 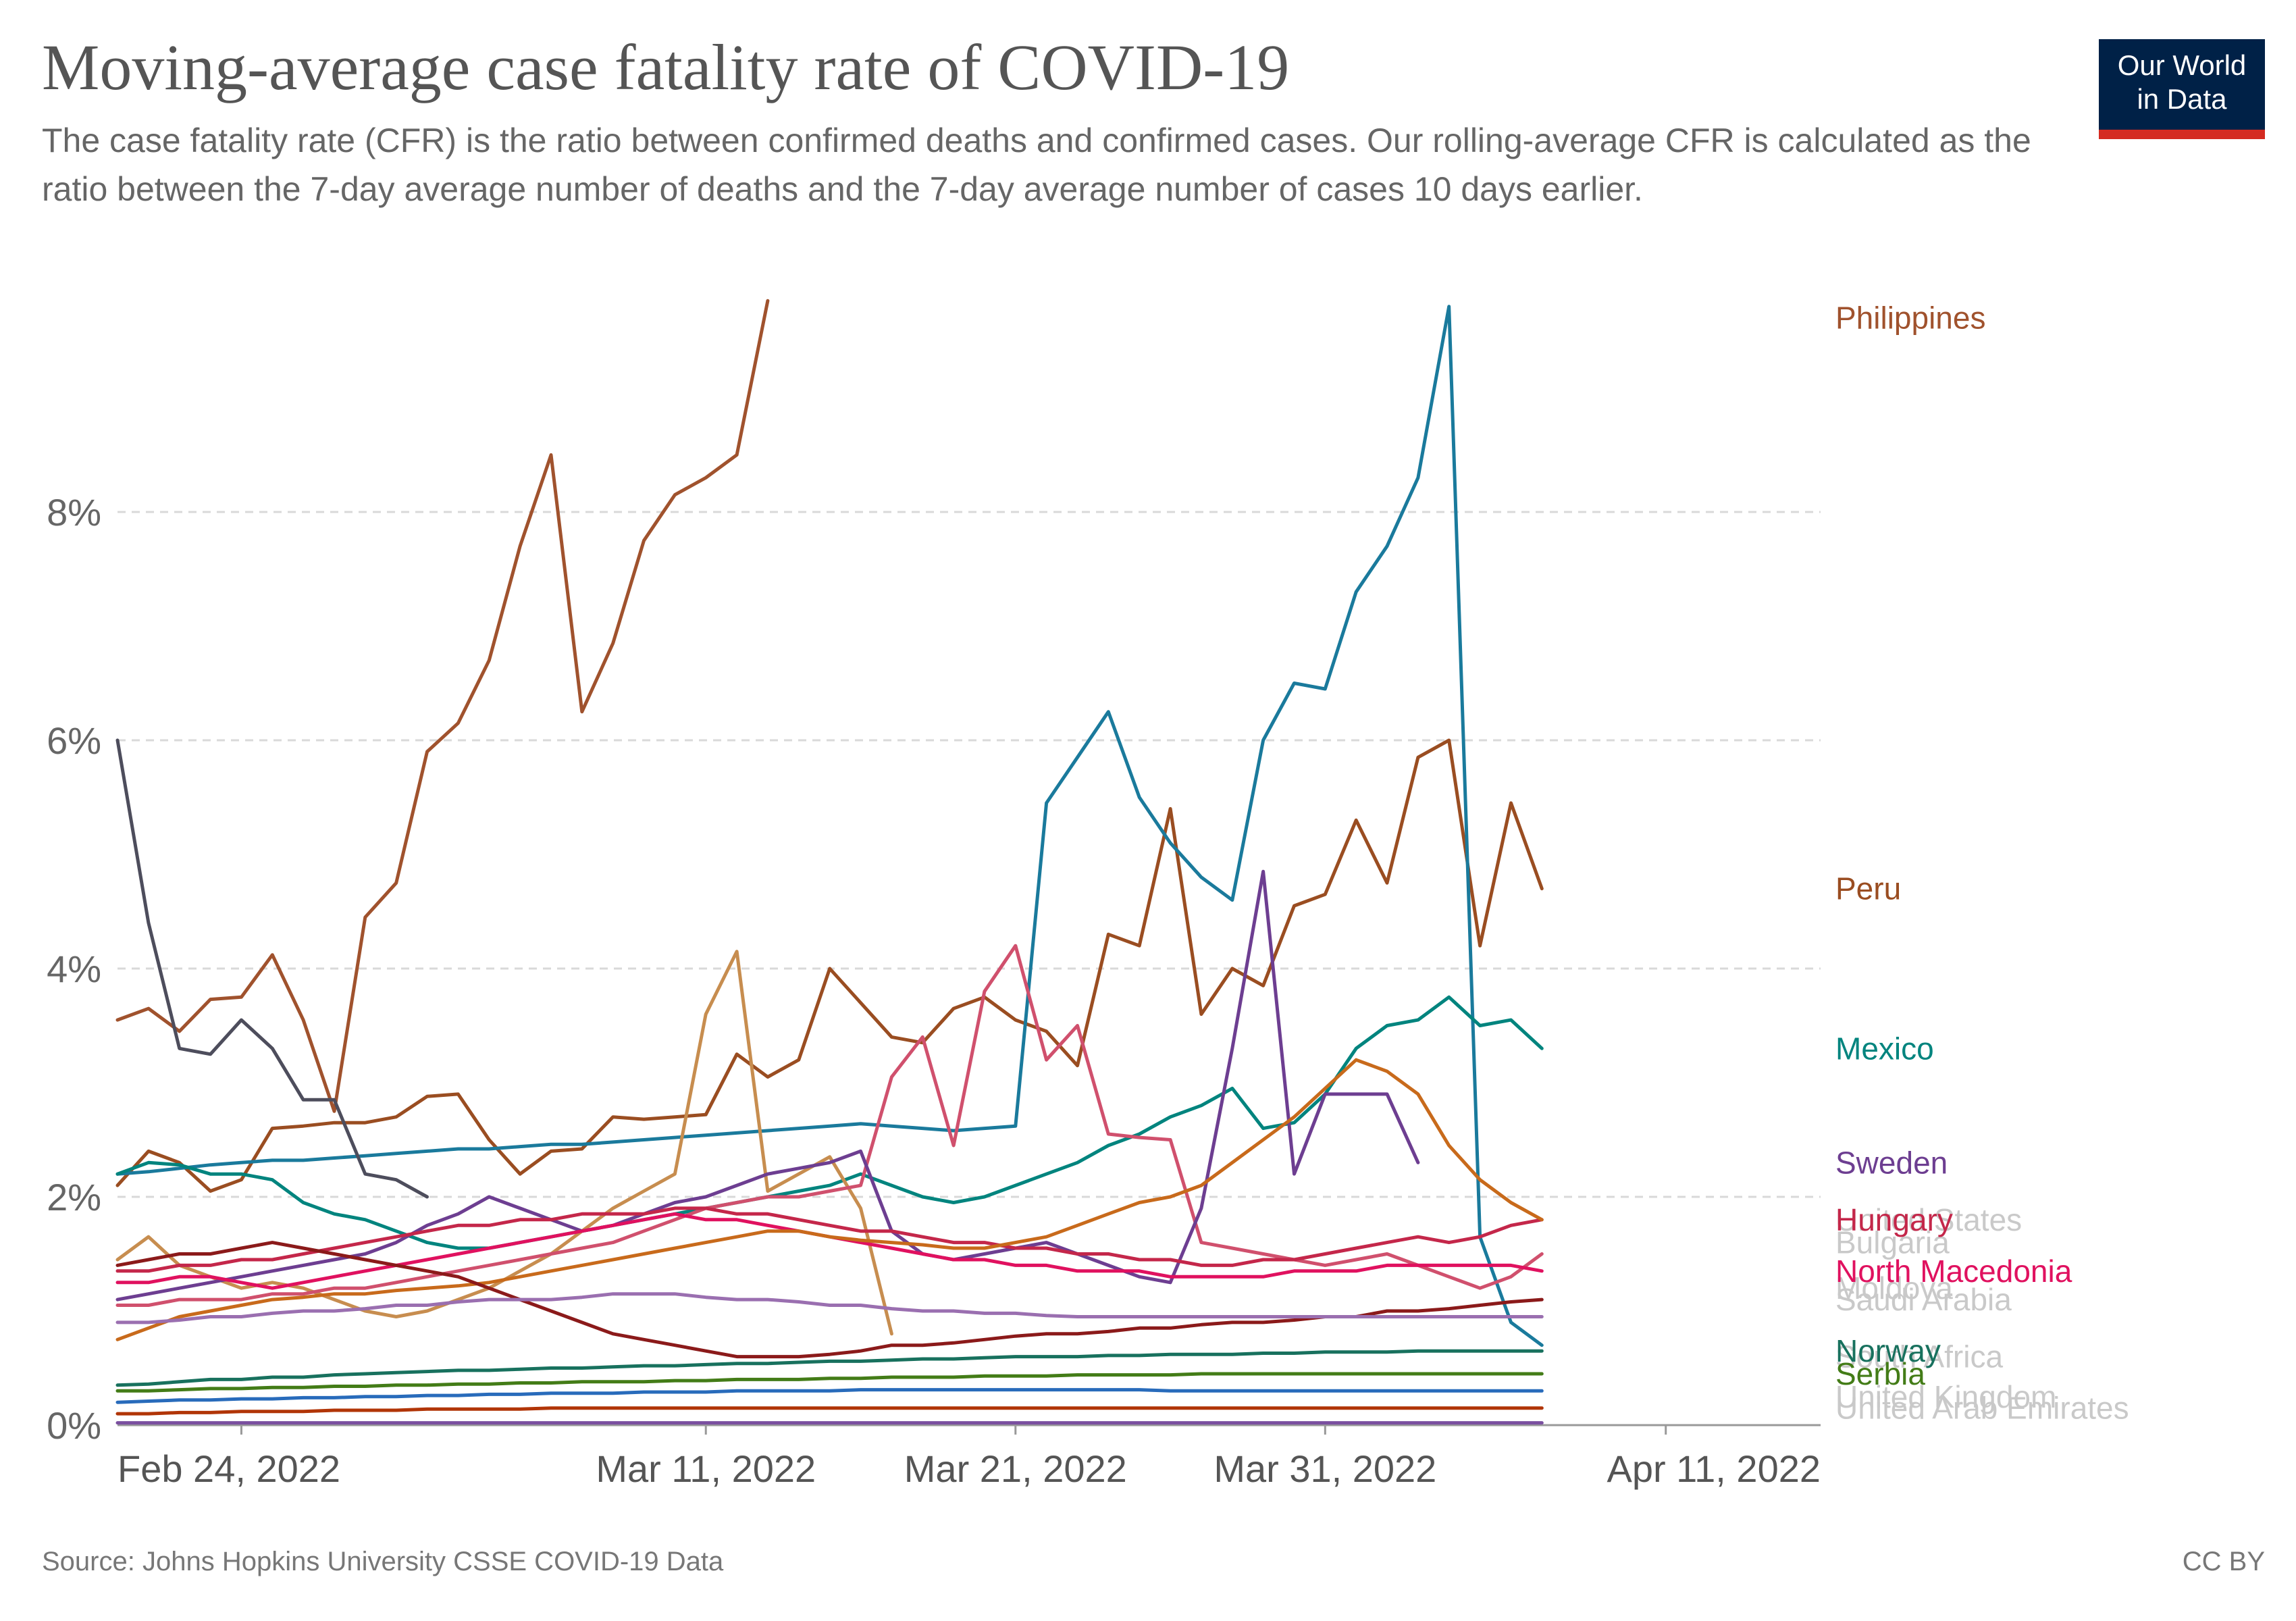 What do you see at coordinates (229, 1468) in the screenshot?
I see `x-tick-label: Feb 24, 2022` at bounding box center [229, 1468].